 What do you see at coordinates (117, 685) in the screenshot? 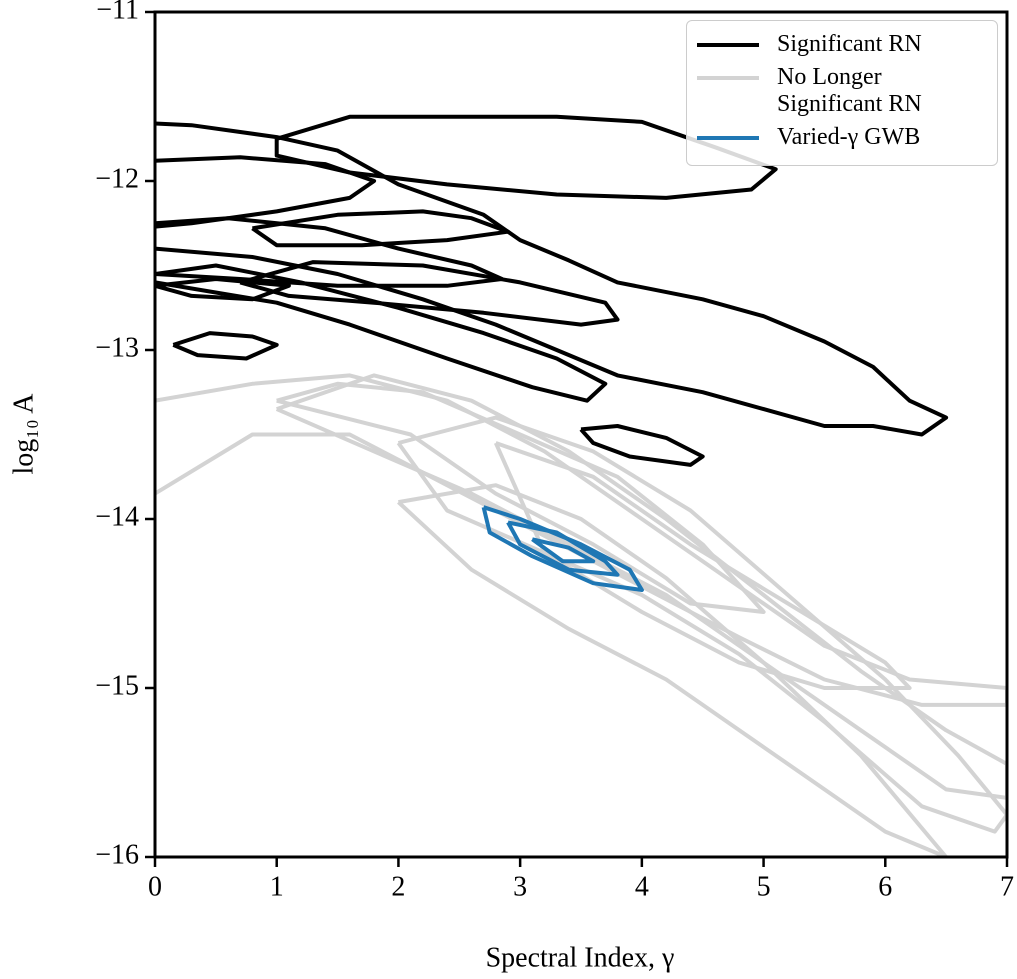
I see `y-tick-label: −15` at bounding box center [117, 685].